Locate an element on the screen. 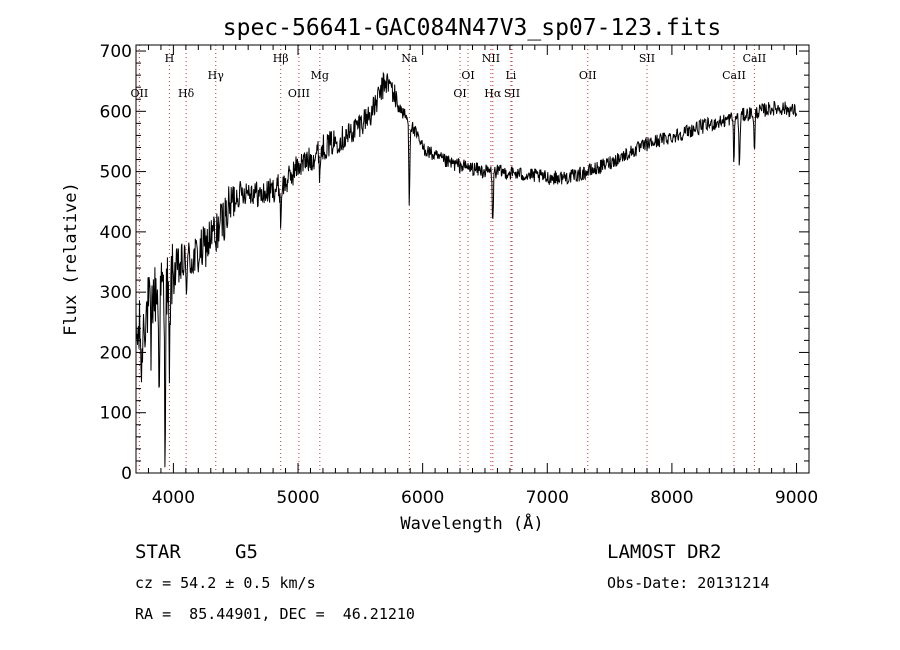 The image size is (900, 650). chart-title: spec-56641-GAC084N47V3_sp07-123.fits is located at coordinates (472, 28).